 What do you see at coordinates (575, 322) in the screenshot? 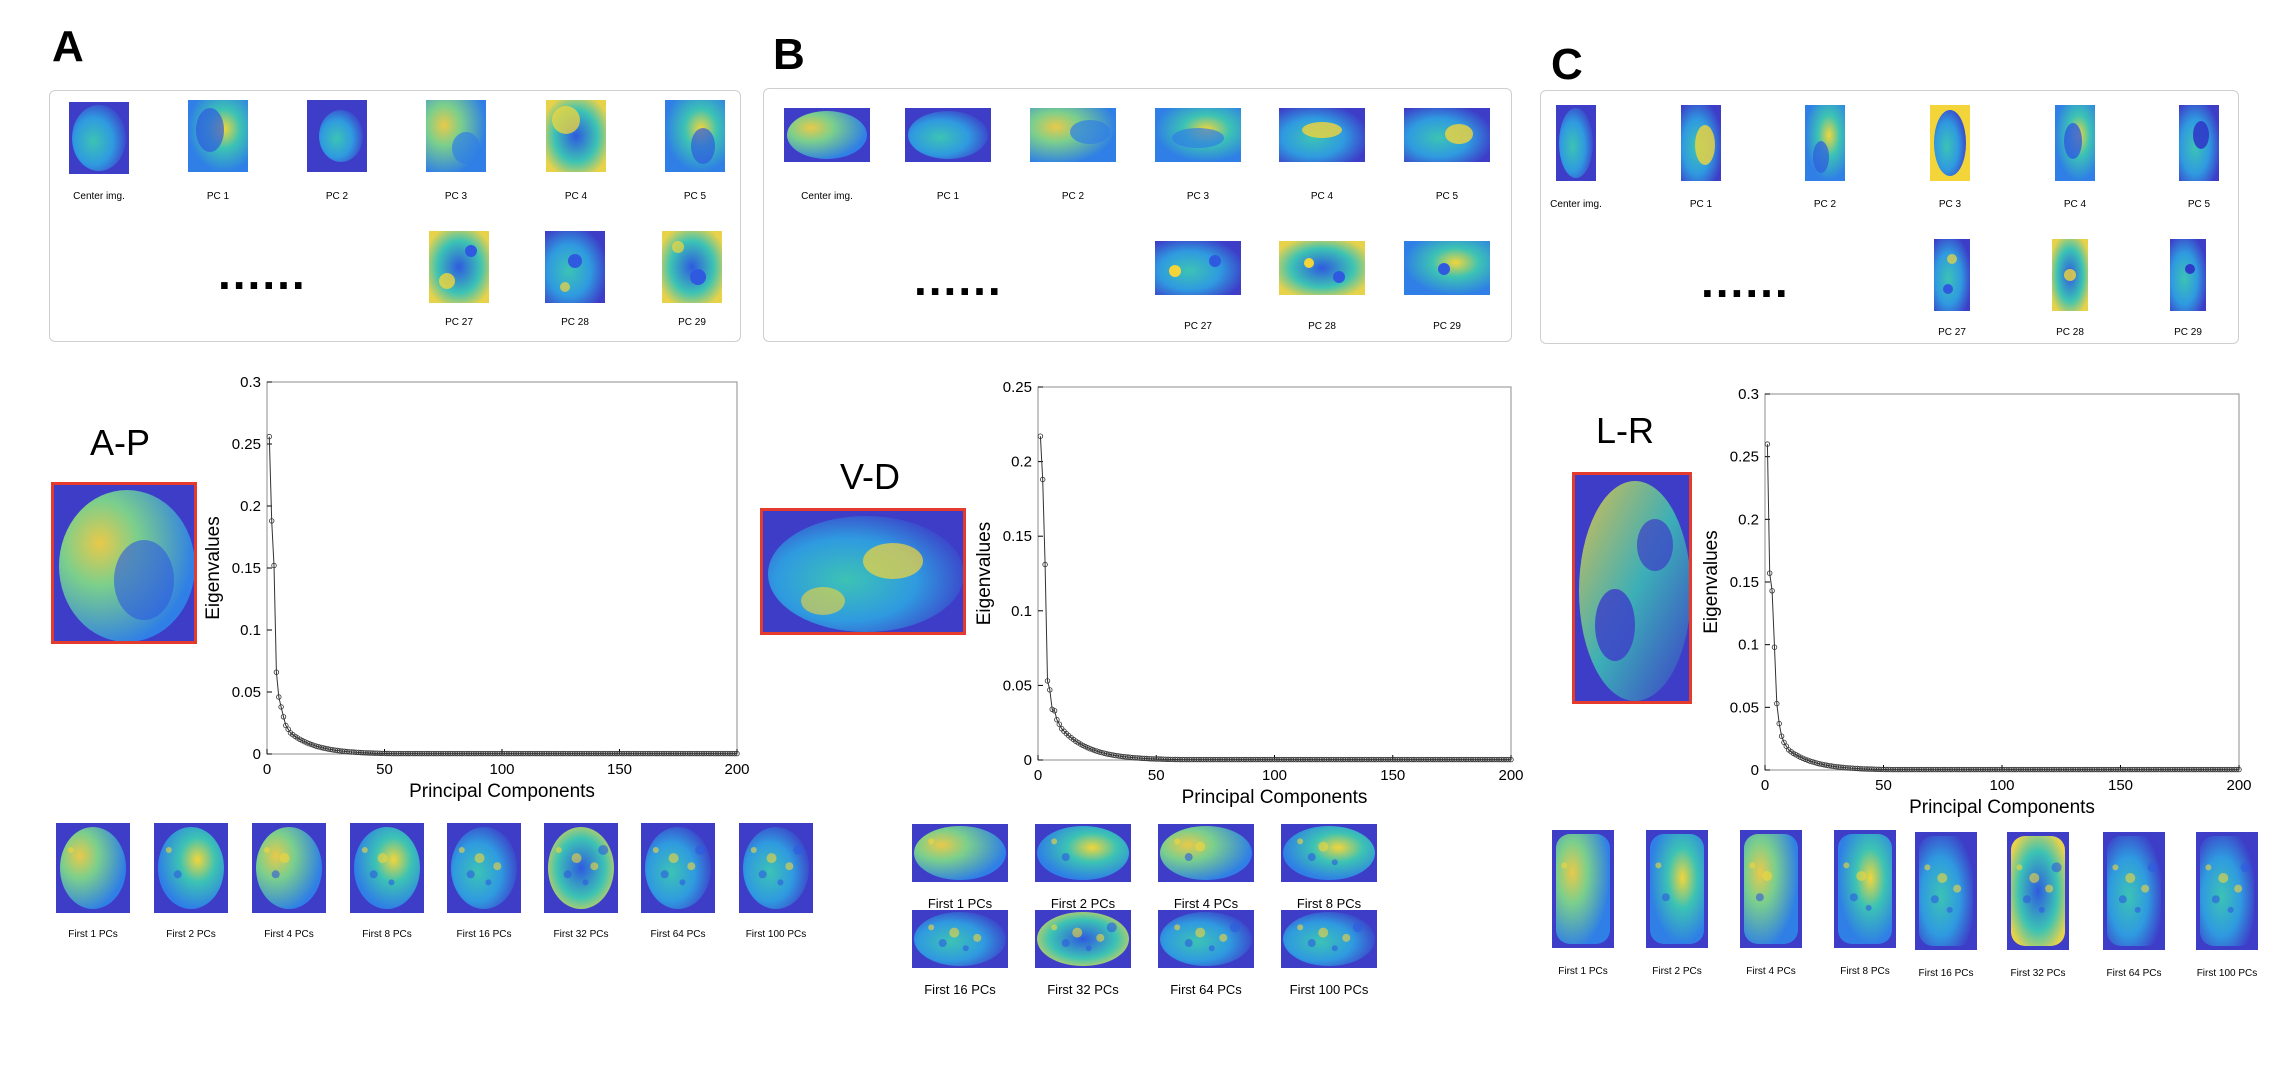
I see `tail-label-pc28: PC 28` at bounding box center [575, 322].